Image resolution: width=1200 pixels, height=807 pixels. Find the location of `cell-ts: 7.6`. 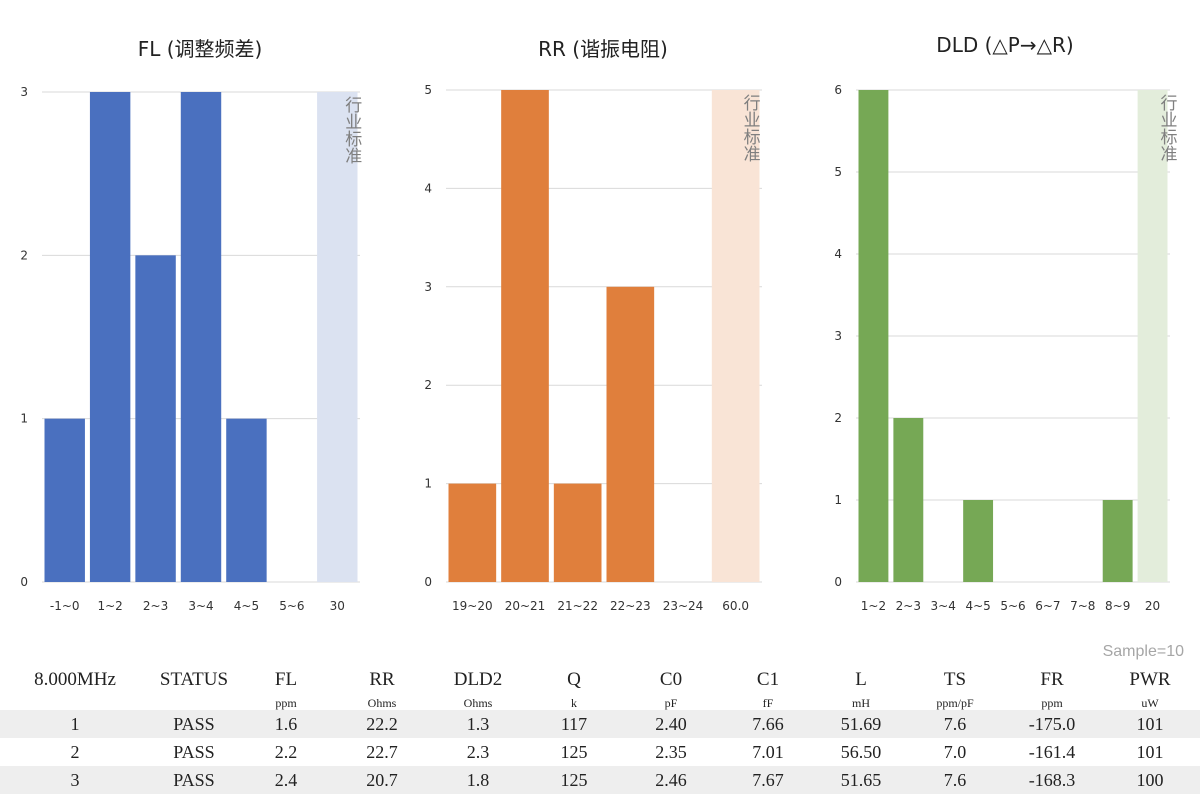

cell-ts: 7.6 is located at coordinates (955, 724).